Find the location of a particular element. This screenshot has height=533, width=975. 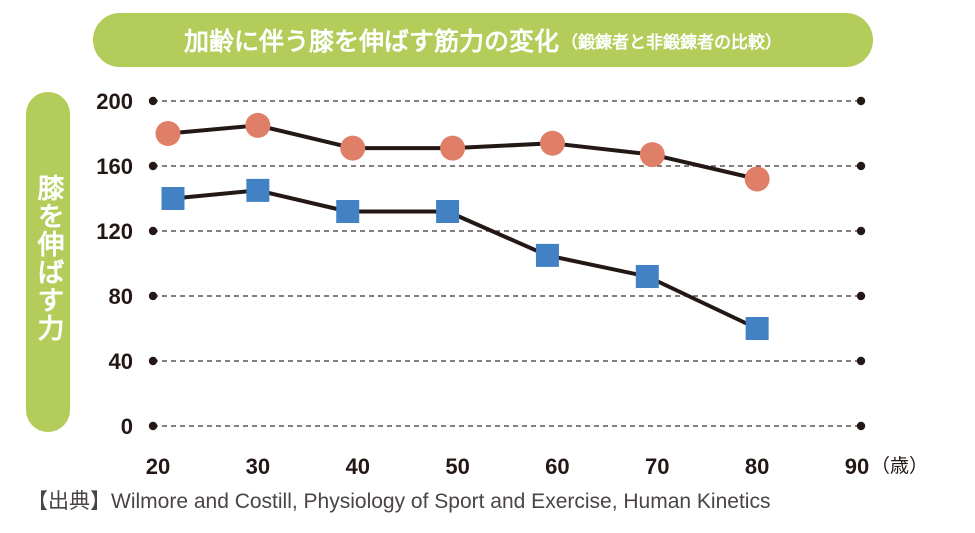

x-axis-ticks: 20 30 40 50 60 70 80 90 （歳） is located at coordinates (537, 466).